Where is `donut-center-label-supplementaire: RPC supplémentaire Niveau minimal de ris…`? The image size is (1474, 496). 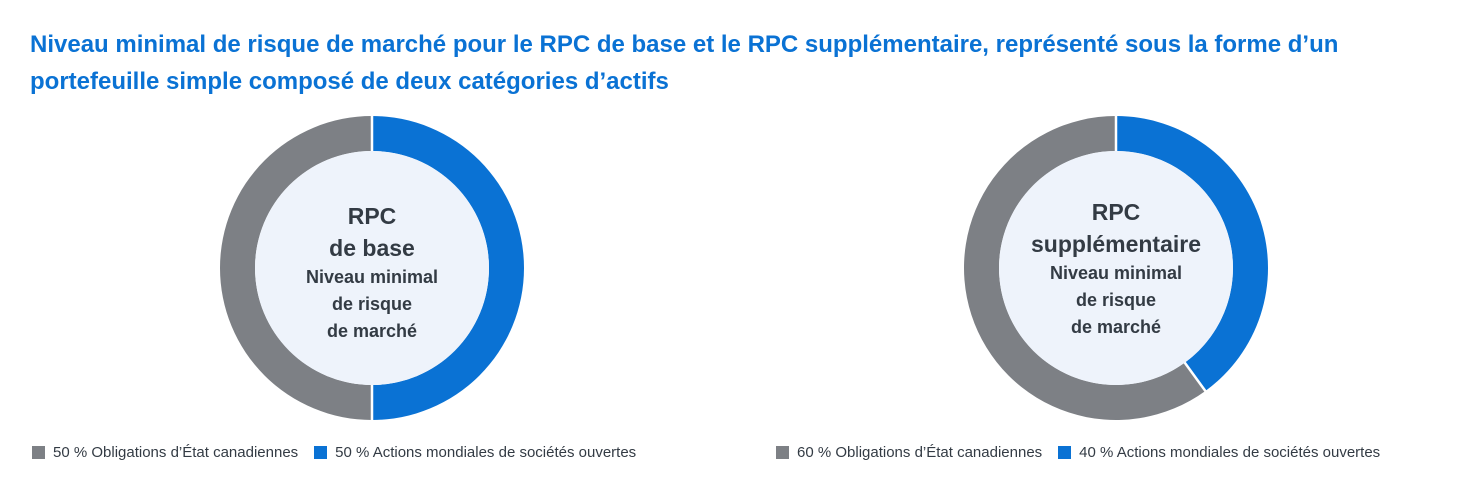 donut-center-label-supplementaire: RPC supplémentaire Niveau minimal de ris… is located at coordinates (1116, 268).